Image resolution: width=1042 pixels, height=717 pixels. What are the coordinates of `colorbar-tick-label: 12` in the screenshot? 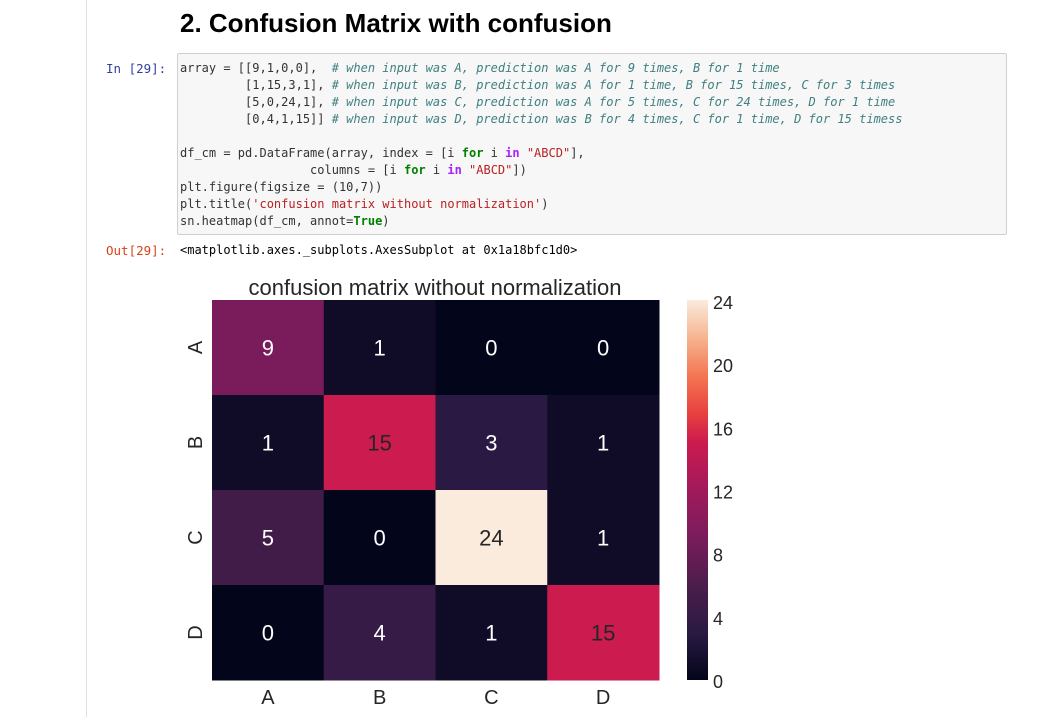 It's located at (723, 493).